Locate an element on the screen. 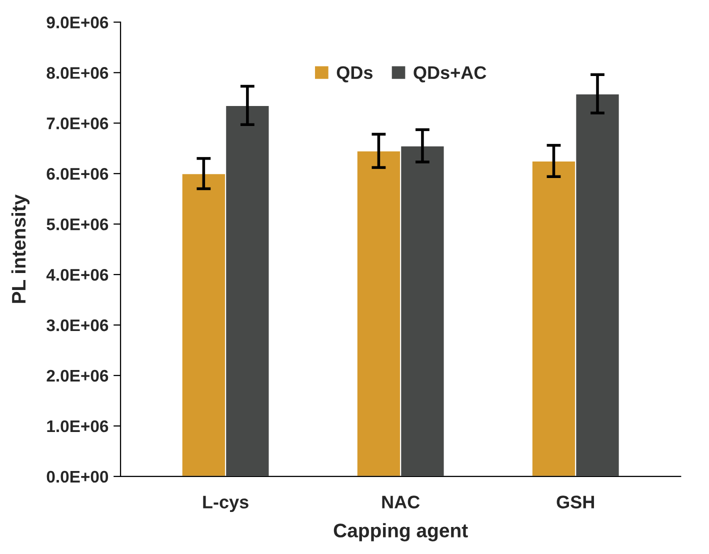  x-tick-label: L-cys is located at coordinates (225, 504).